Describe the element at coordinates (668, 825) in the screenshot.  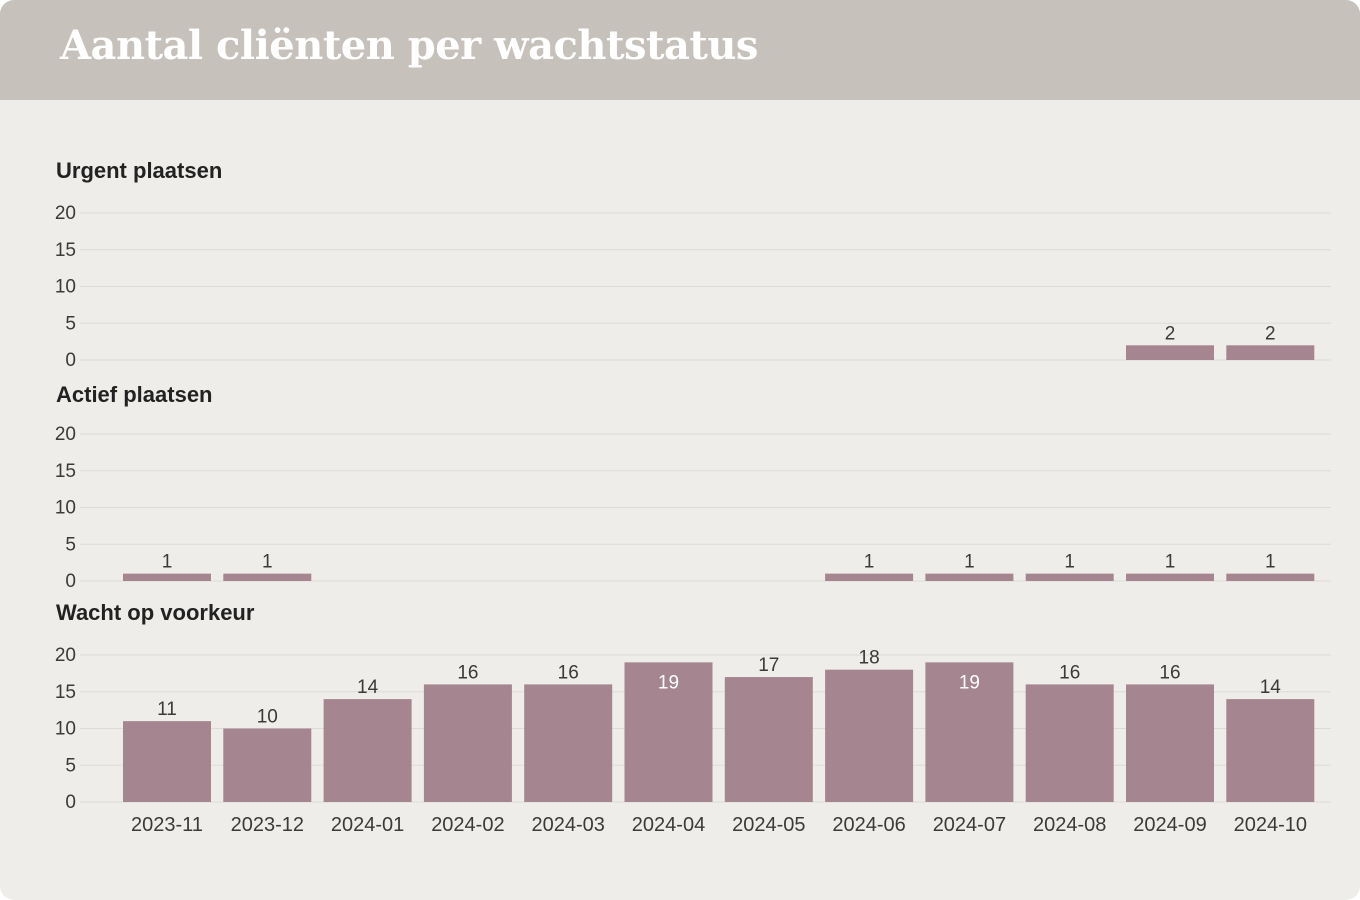
I see `x-tick-label: 2024-04` at that location.